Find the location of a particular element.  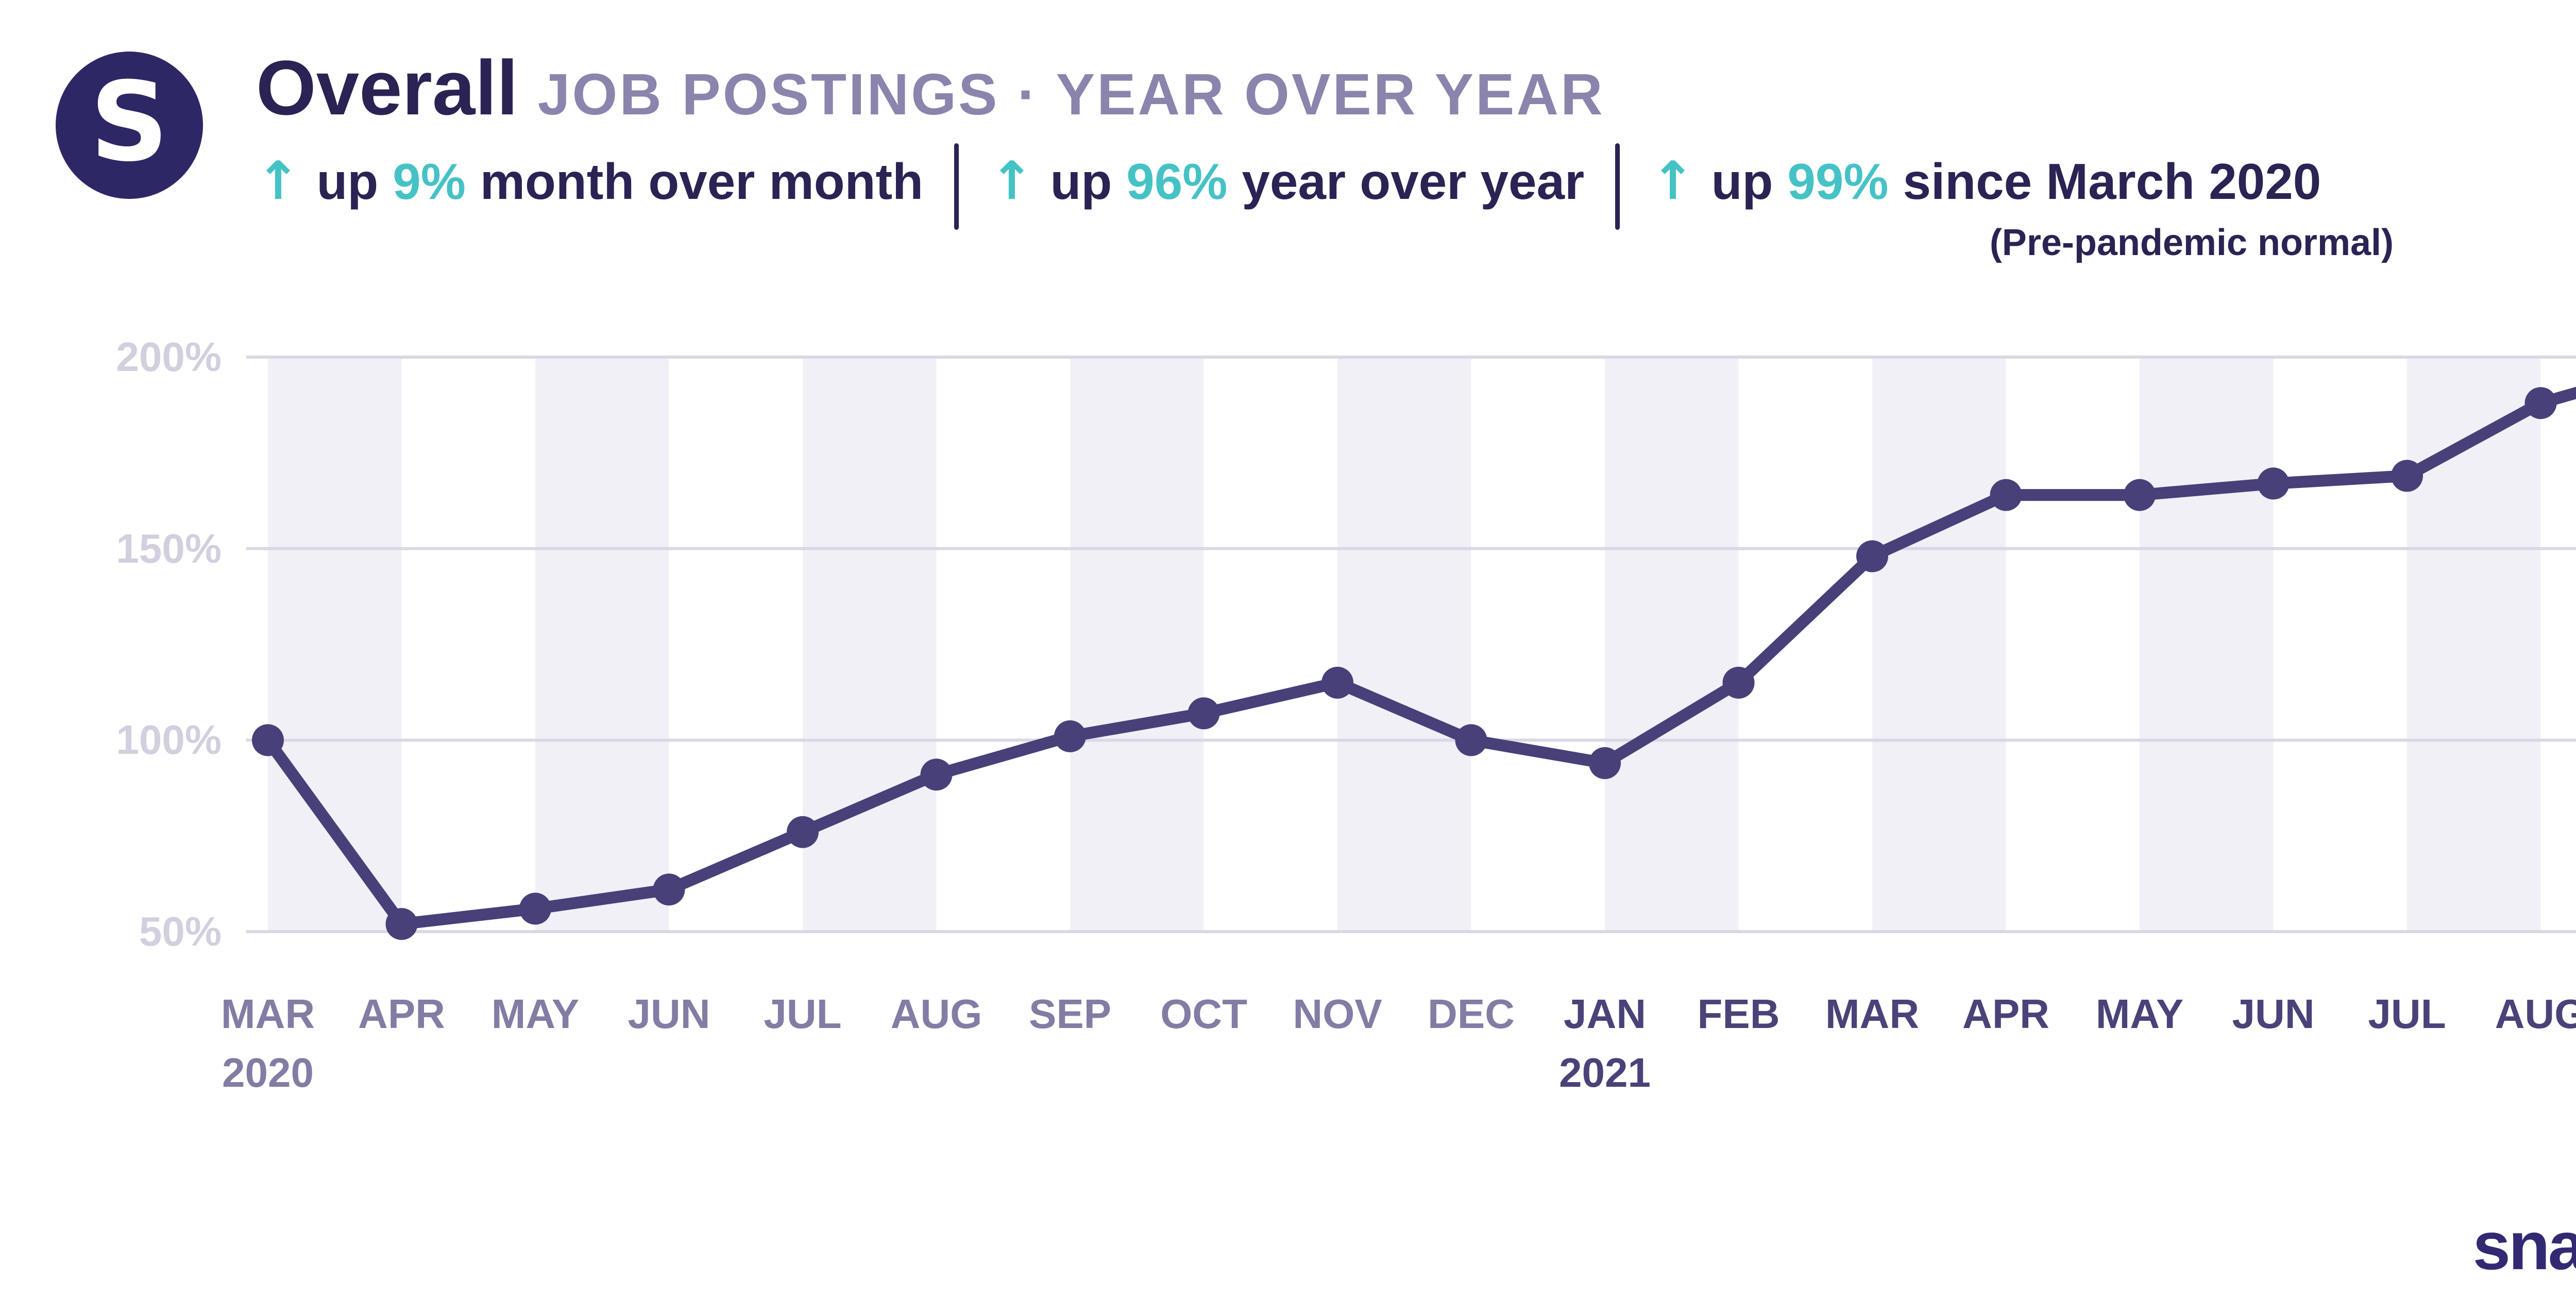

y-axis-tick-label: 200% is located at coordinates (169, 357).